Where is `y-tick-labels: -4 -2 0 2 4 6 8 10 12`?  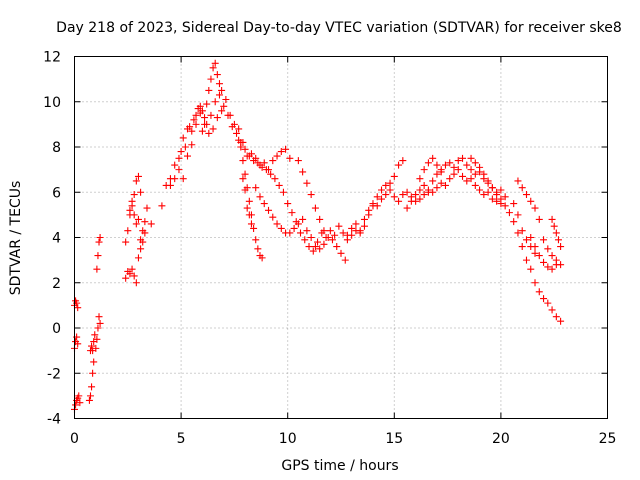 y-tick-labels: -4 -2 0 2 4 6 8 10 12 is located at coordinates (52, 239).